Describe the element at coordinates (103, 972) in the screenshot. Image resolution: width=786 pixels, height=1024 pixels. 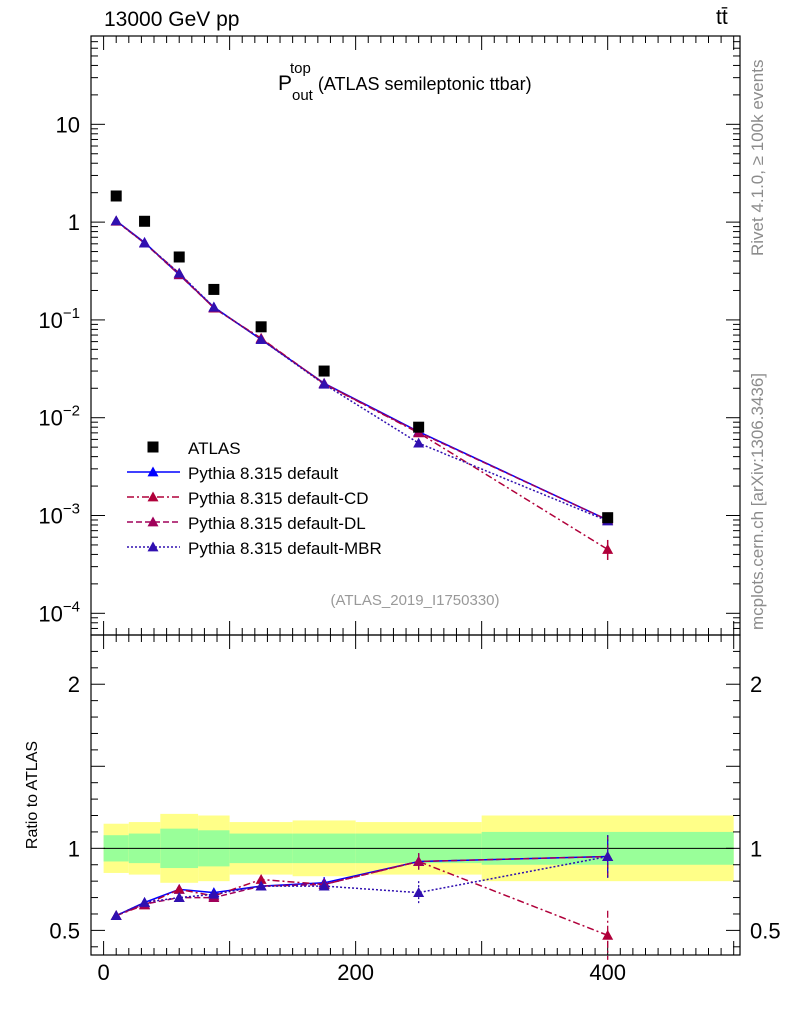
I see `ratio-xtick-label: 0` at that location.